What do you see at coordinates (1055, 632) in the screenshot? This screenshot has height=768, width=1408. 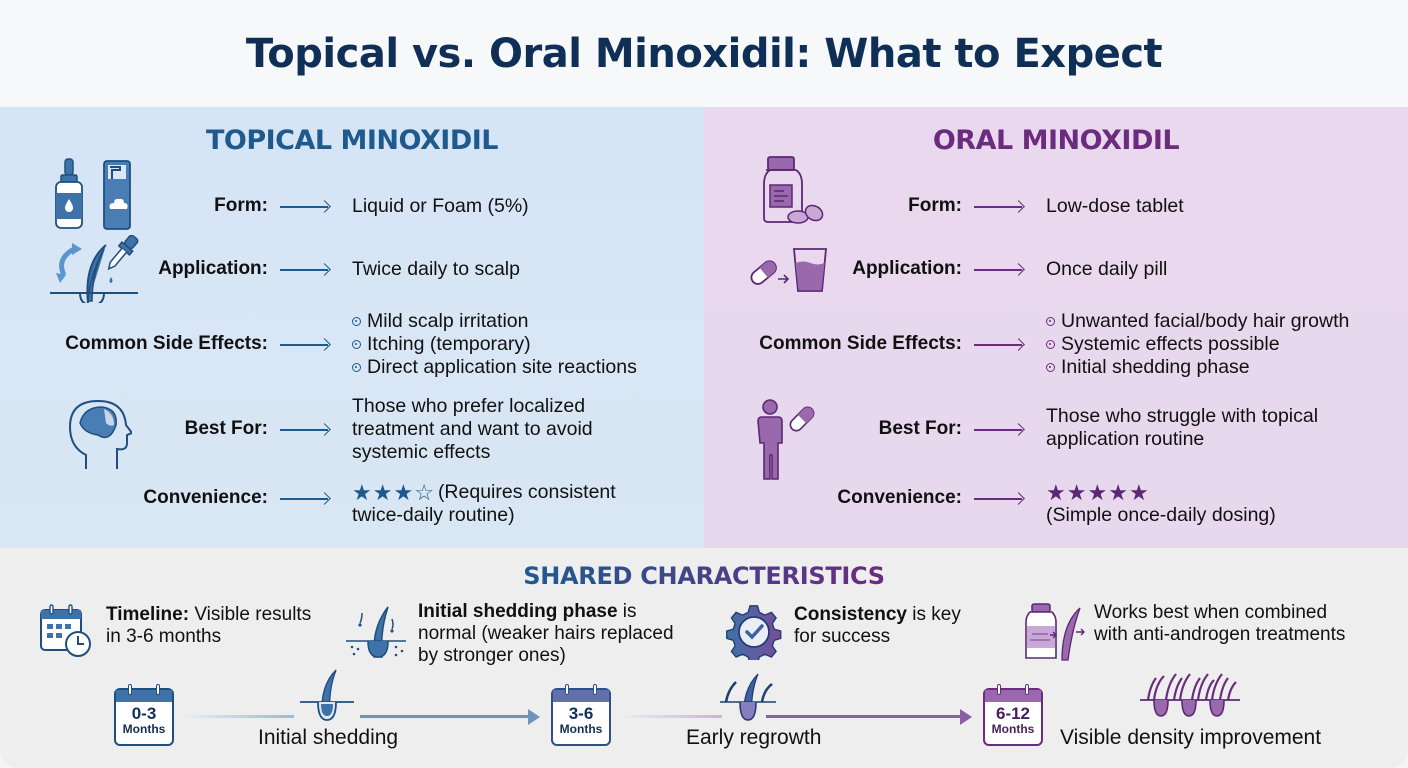 I see `anti-androgen-bottle-icon` at bounding box center [1055, 632].